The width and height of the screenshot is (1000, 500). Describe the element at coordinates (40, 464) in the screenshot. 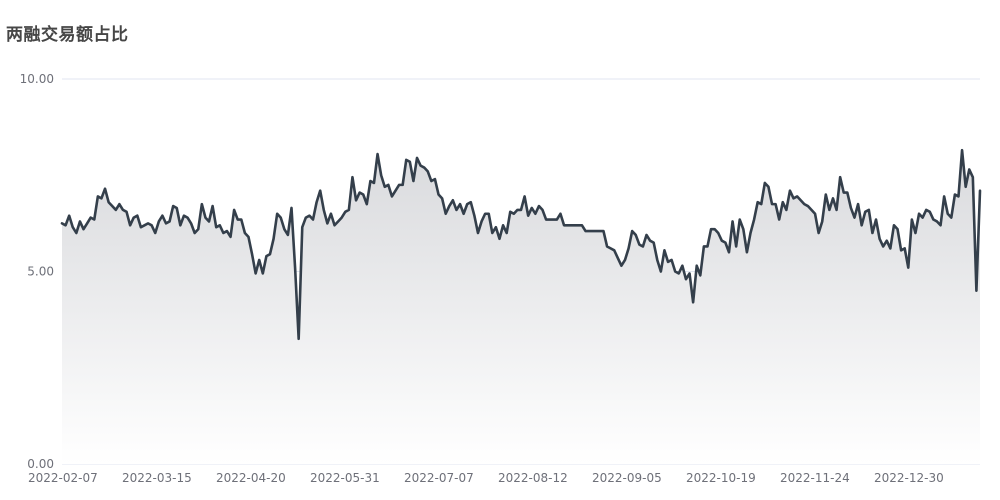

I see `y-tick-label: 0.00` at that location.